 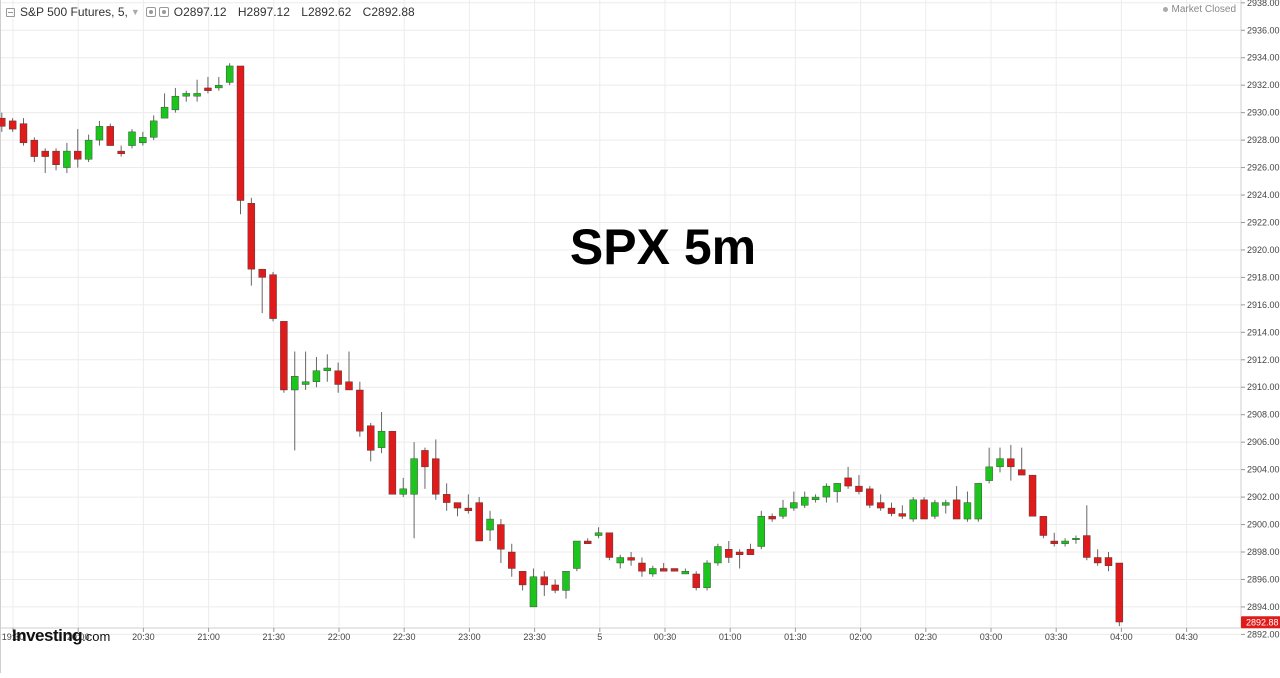 What do you see at coordinates (339, 637) in the screenshot?
I see `x-tick-label: 22:00` at bounding box center [339, 637].